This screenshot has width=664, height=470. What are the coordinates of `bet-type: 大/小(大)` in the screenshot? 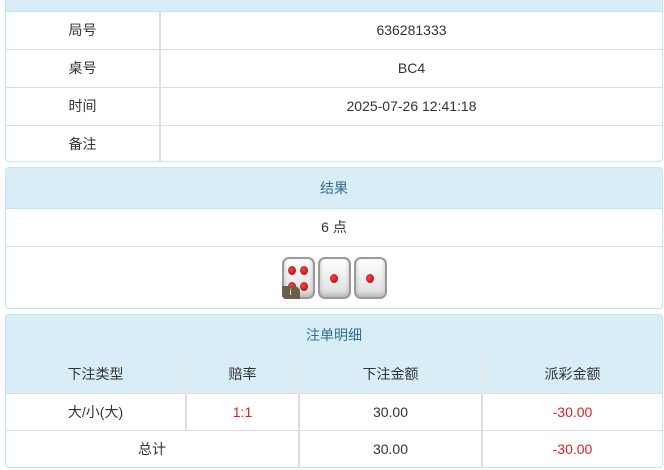 It's located at (96, 411).